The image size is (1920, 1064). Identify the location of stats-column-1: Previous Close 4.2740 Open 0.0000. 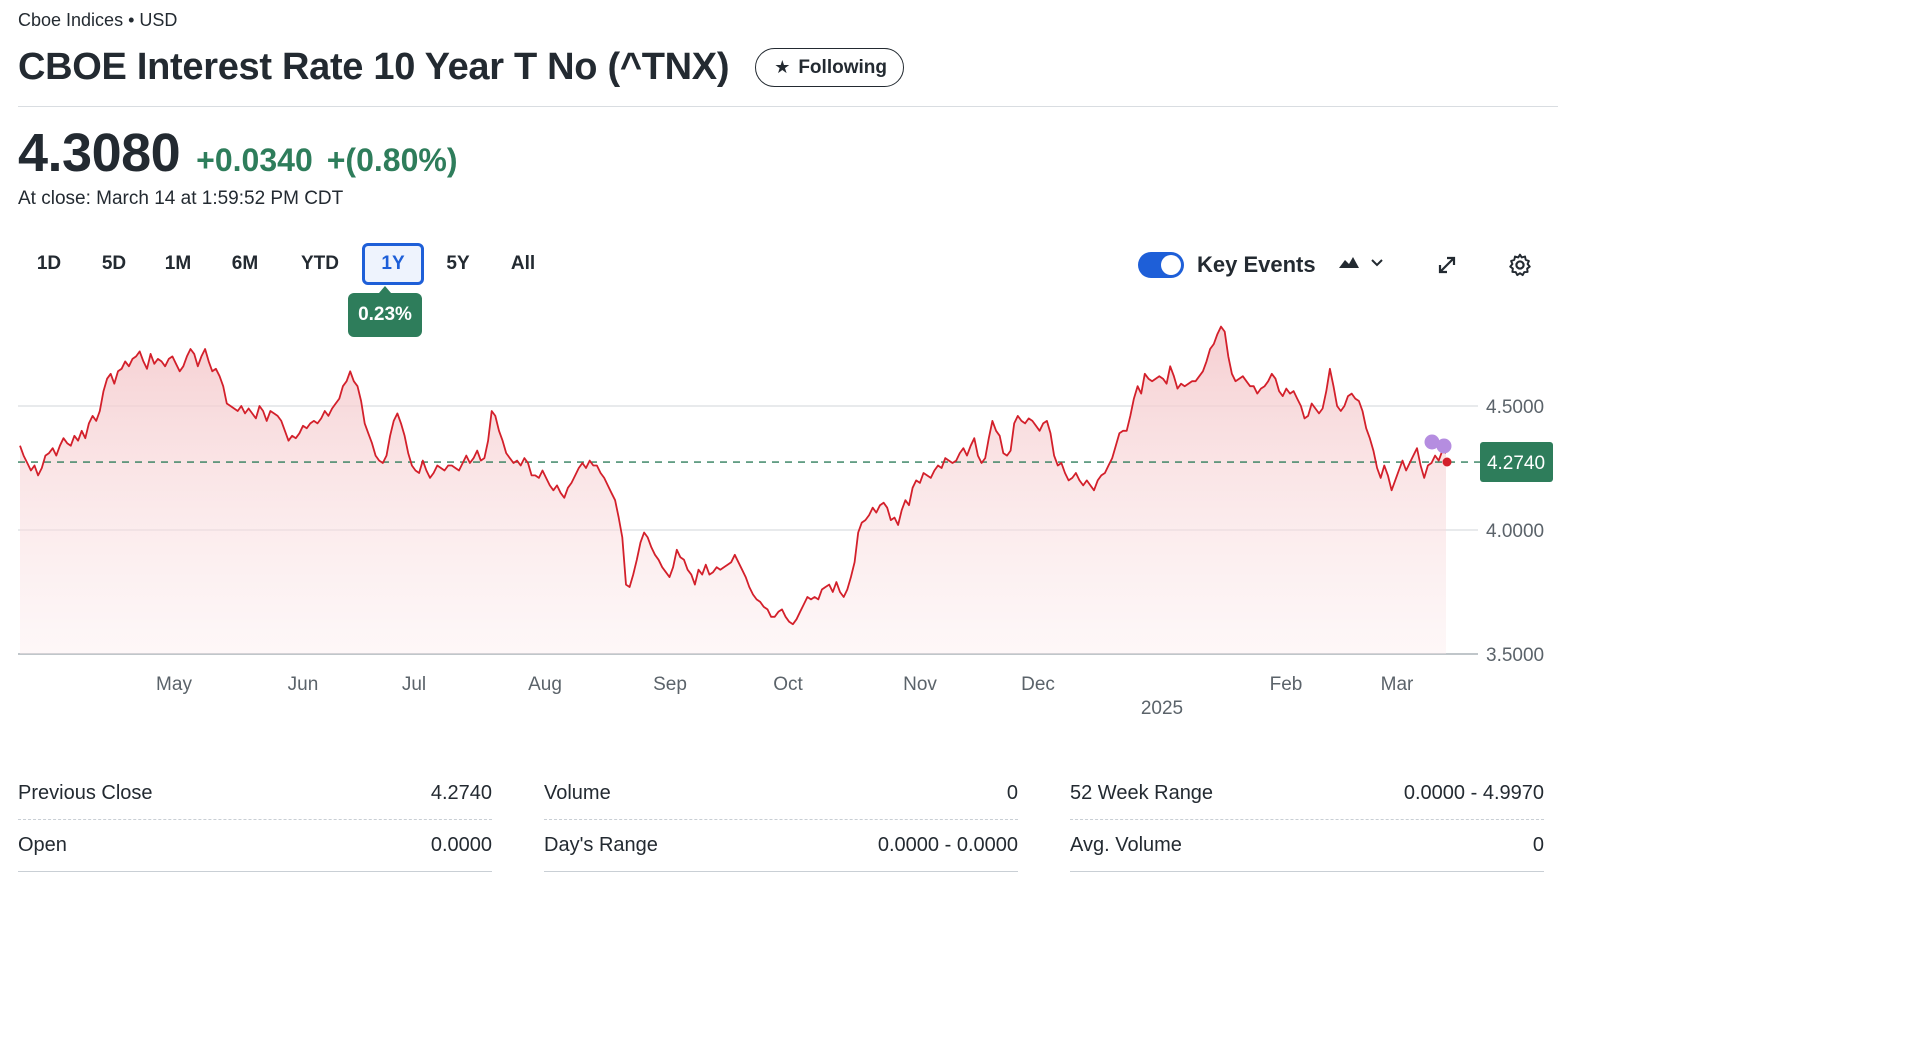
(255, 820).